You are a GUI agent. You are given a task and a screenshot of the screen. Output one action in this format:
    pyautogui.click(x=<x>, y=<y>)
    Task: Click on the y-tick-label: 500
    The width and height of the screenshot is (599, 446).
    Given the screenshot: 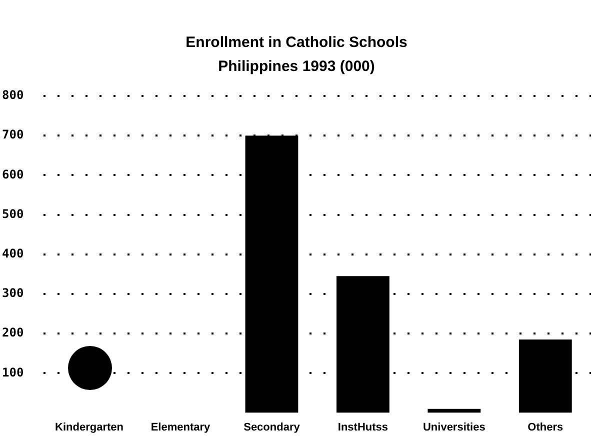 What is the action you would take?
    pyautogui.click(x=13, y=213)
    